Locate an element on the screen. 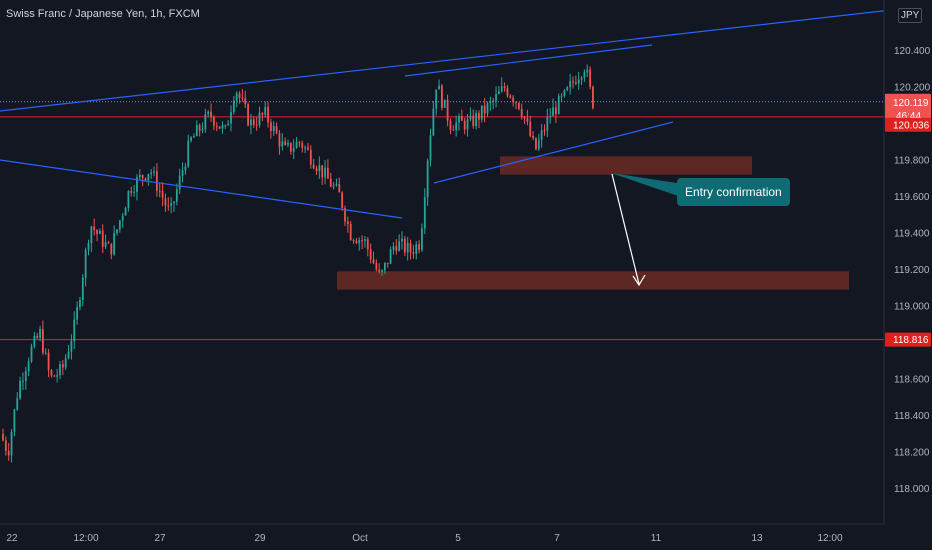 The image size is (932, 550). y-tick-label: 119.200 is located at coordinates (912, 270).